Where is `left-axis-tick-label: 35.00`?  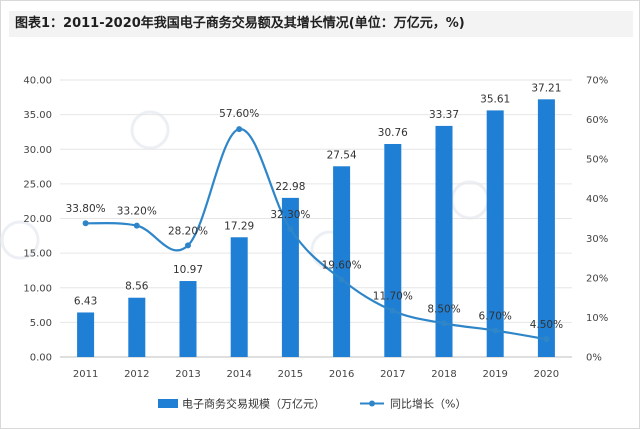
left-axis-tick-label: 35.00 is located at coordinates (37, 115).